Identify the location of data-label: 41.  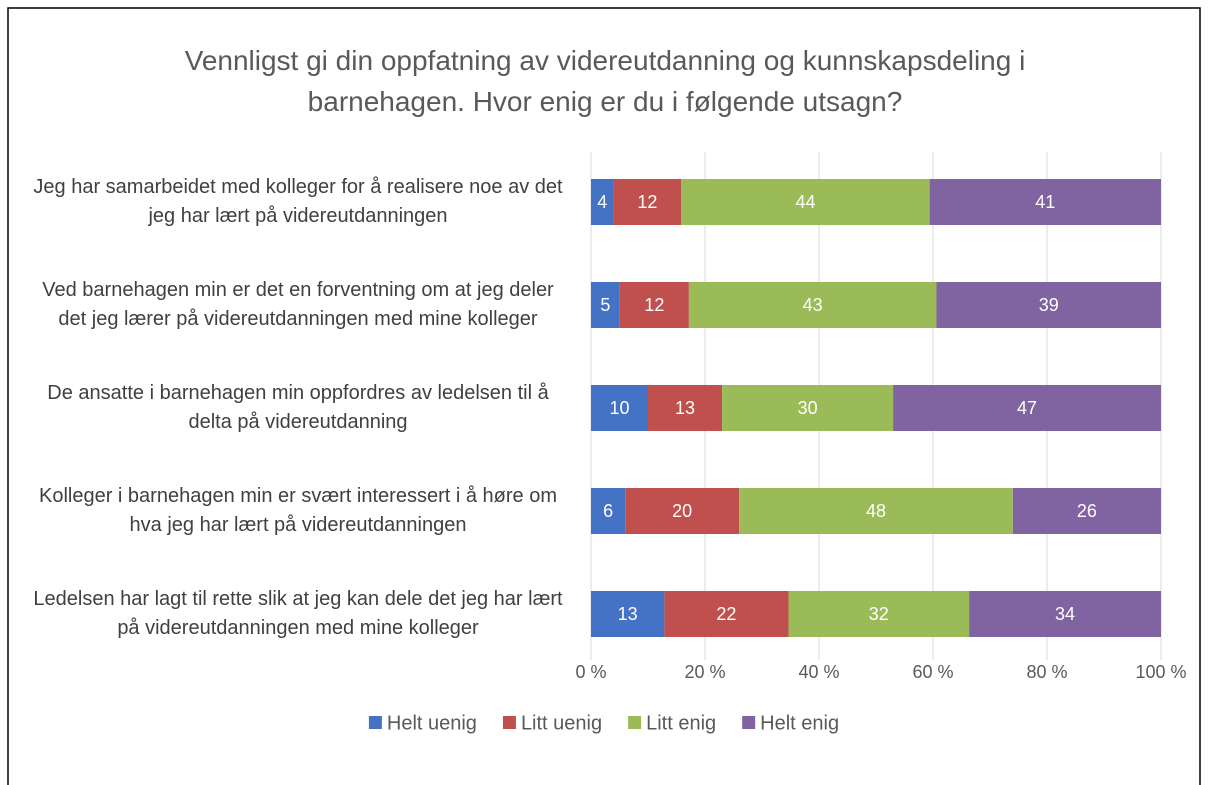
(1045, 202).